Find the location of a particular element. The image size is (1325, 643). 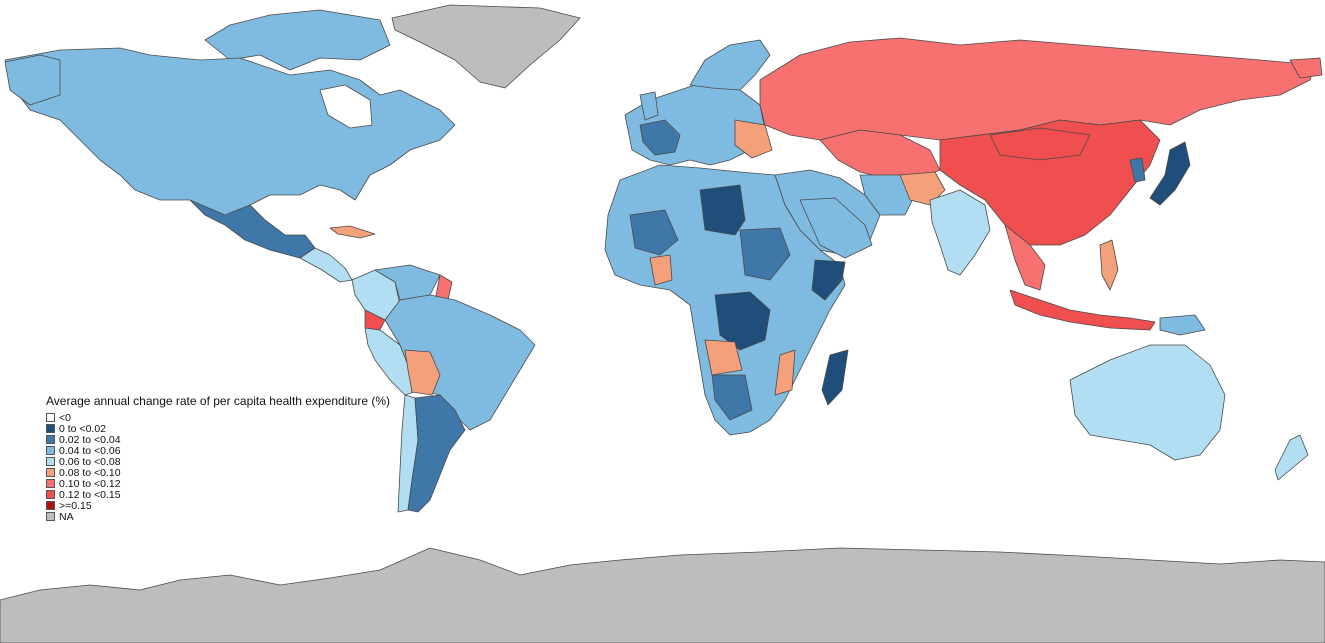

japan is located at coordinates (1170, 173).